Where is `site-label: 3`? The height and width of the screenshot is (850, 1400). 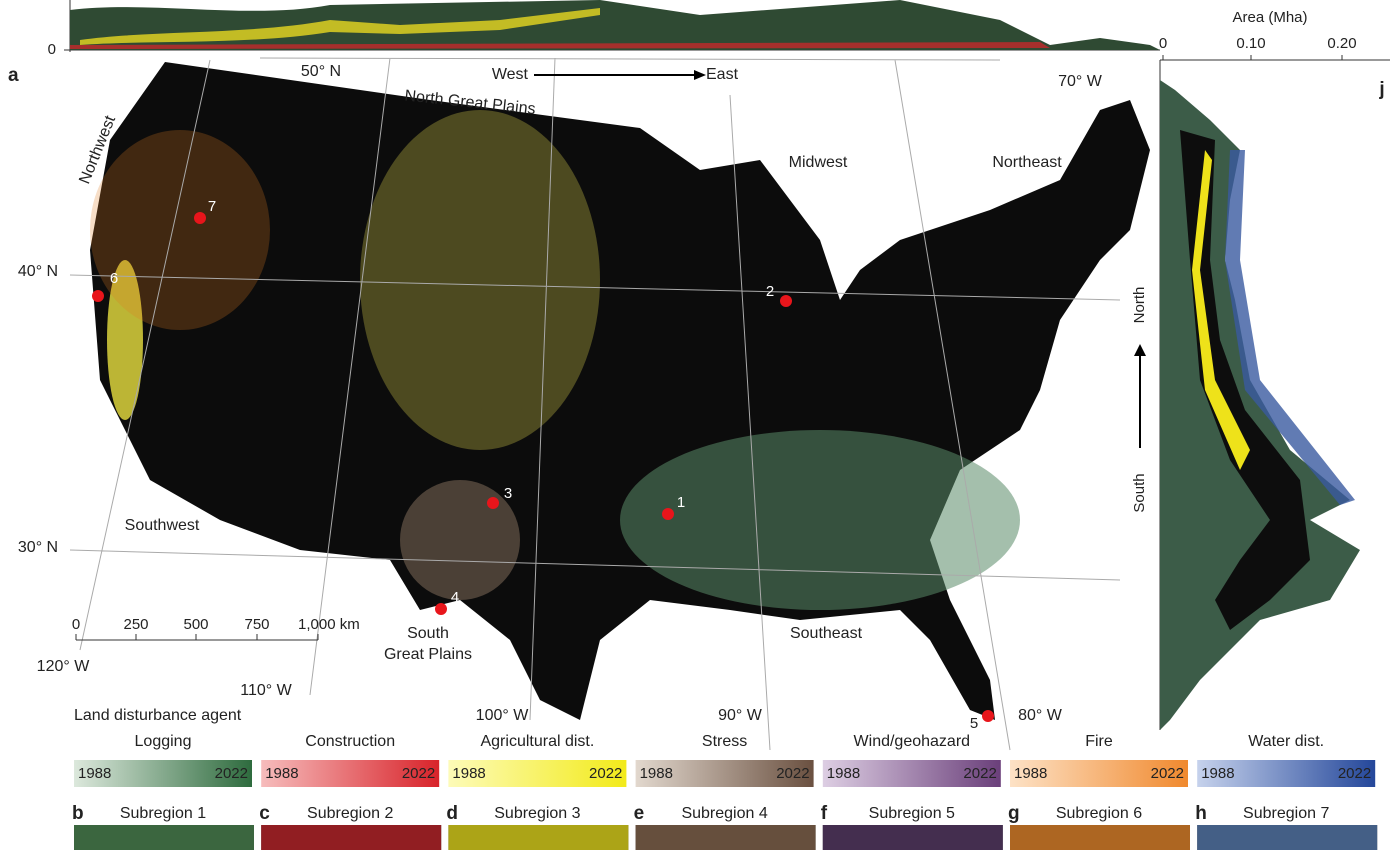
site-label: 3 is located at coordinates (508, 493).